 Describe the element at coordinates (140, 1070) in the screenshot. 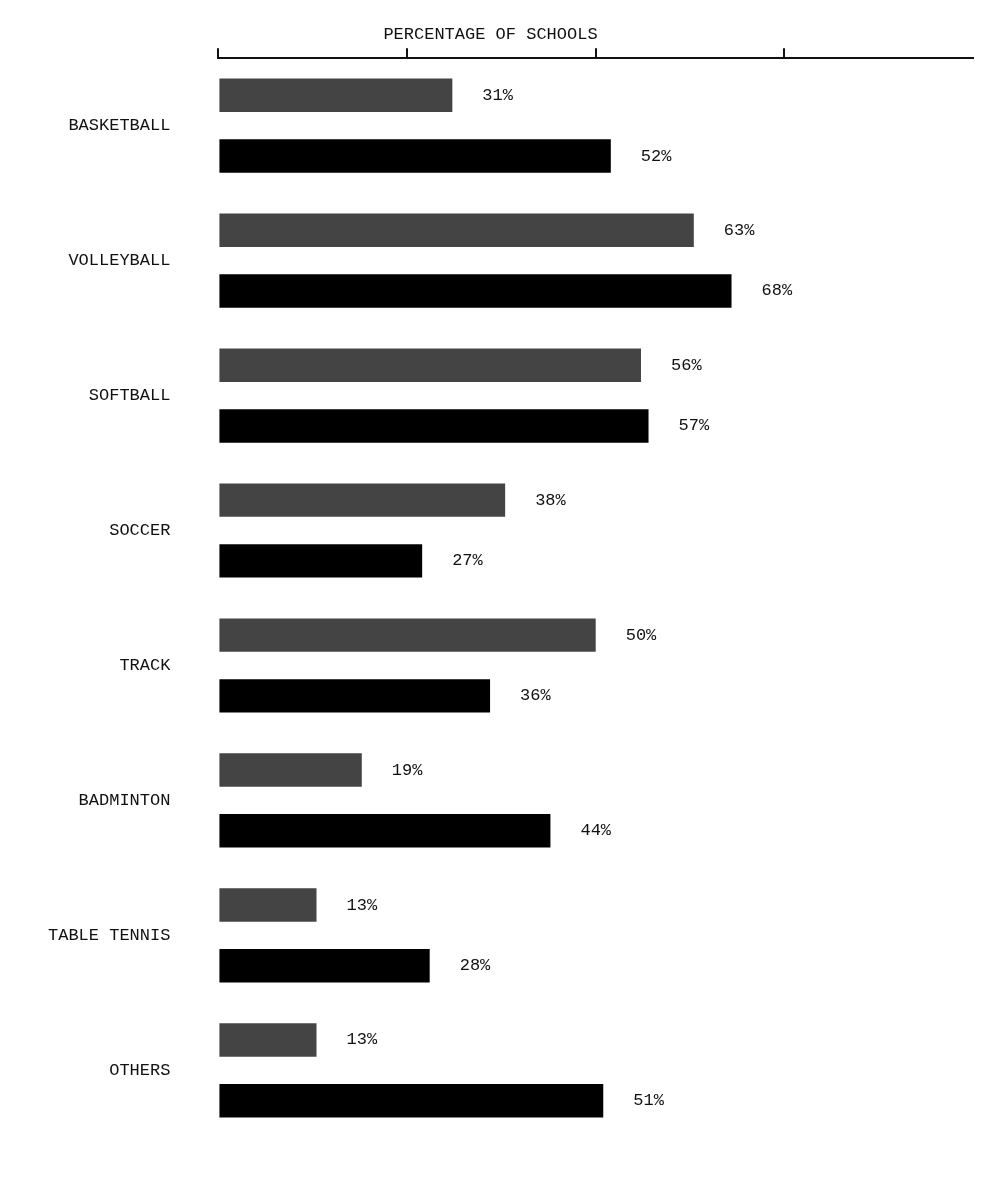

I see `y-tick-label: OTHERS` at that location.